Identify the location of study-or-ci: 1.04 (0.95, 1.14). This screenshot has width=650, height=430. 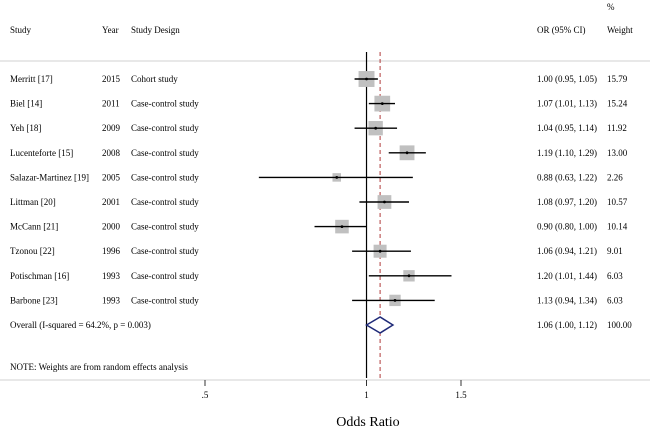
(567, 128).